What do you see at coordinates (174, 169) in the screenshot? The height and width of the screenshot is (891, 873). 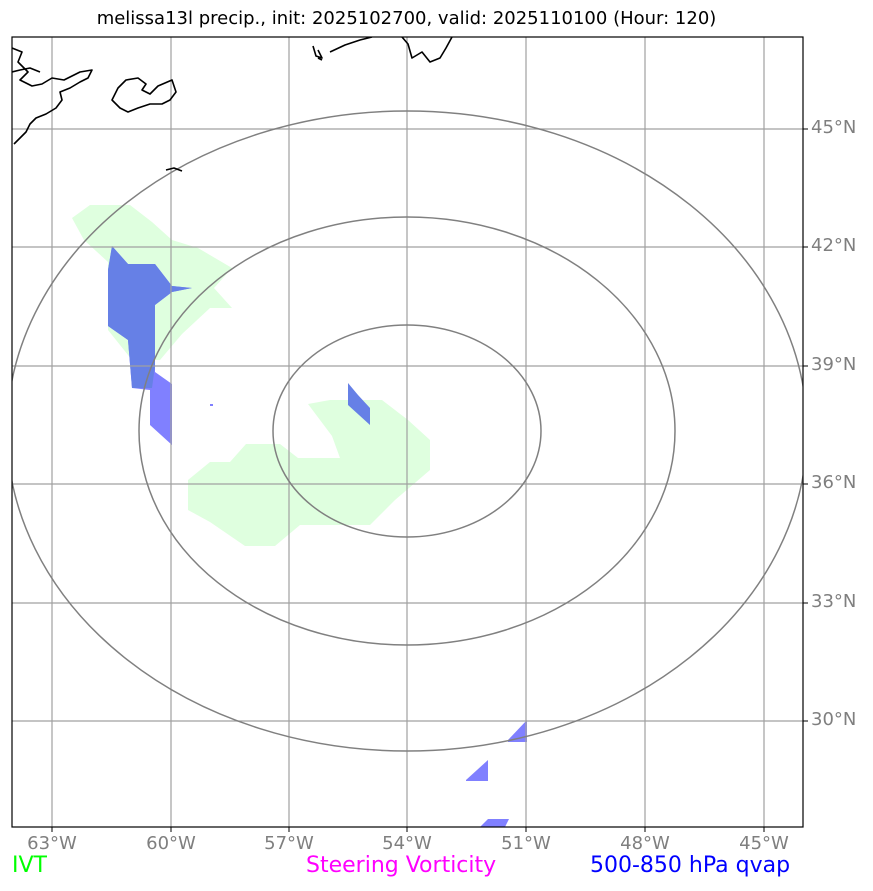 I see `coastline-sable-island` at bounding box center [174, 169].